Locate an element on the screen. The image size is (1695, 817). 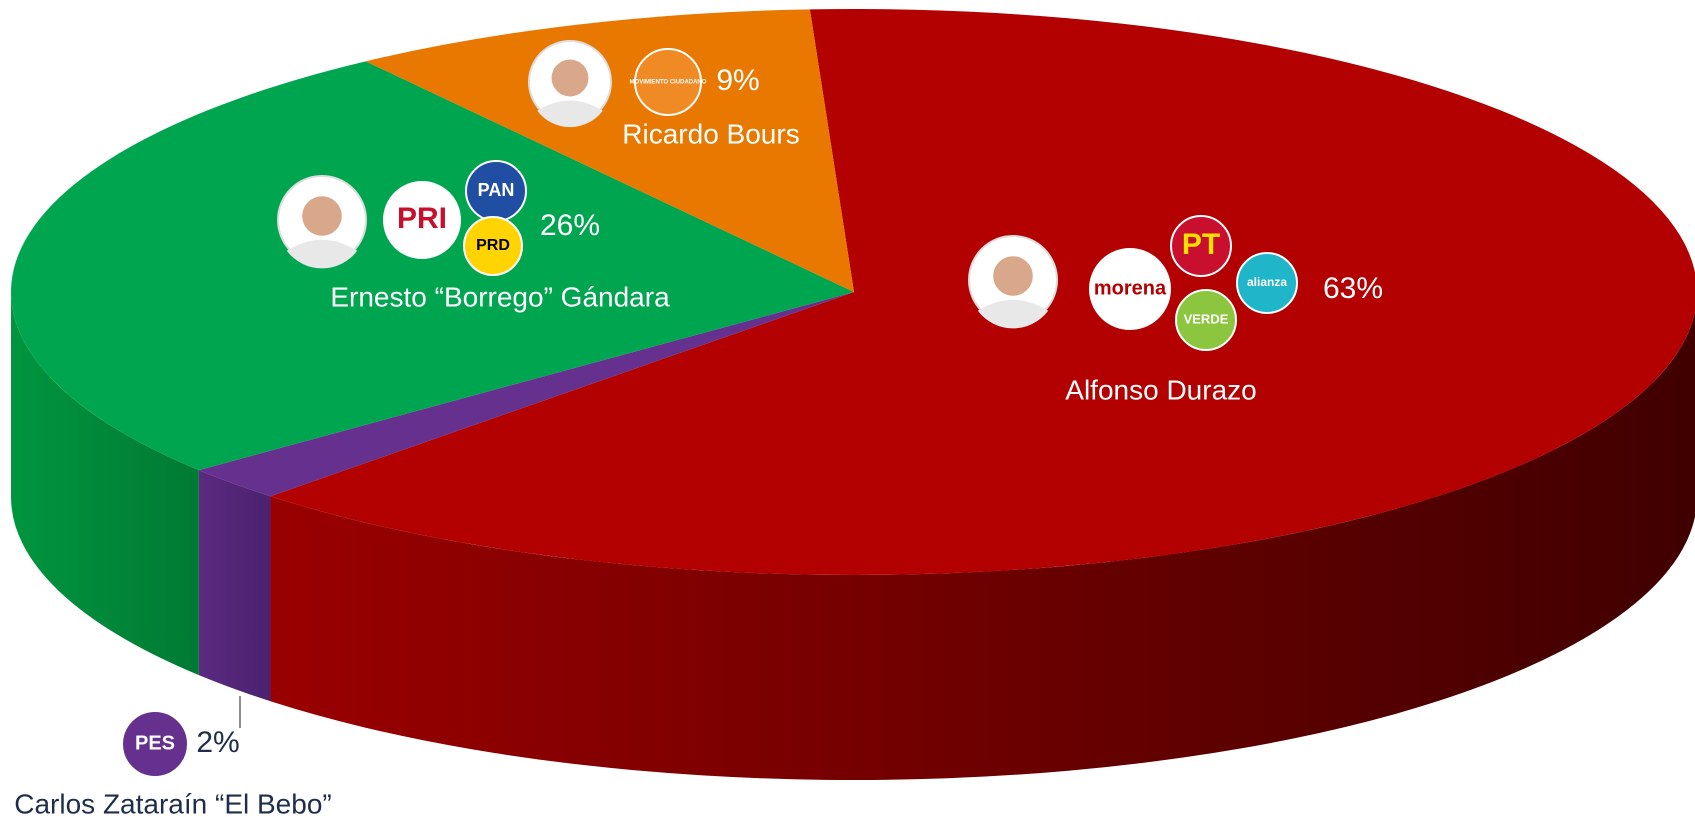
candidate-name: Ernesto “Borrego” Gándara is located at coordinates (500, 296).